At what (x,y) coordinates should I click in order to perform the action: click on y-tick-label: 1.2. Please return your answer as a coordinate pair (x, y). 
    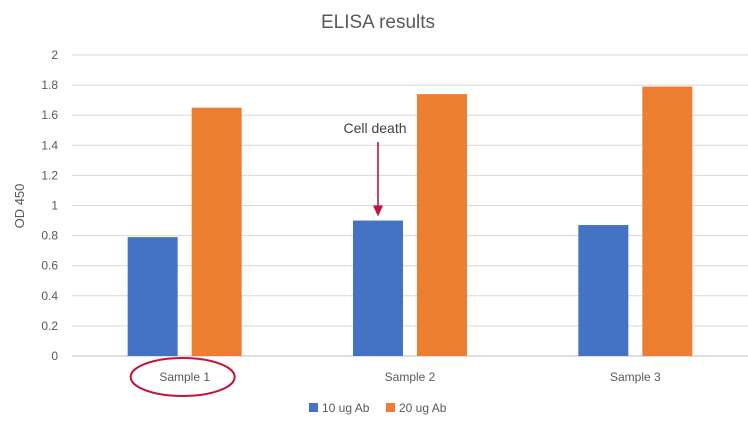
    Looking at the image, I should click on (49, 175).